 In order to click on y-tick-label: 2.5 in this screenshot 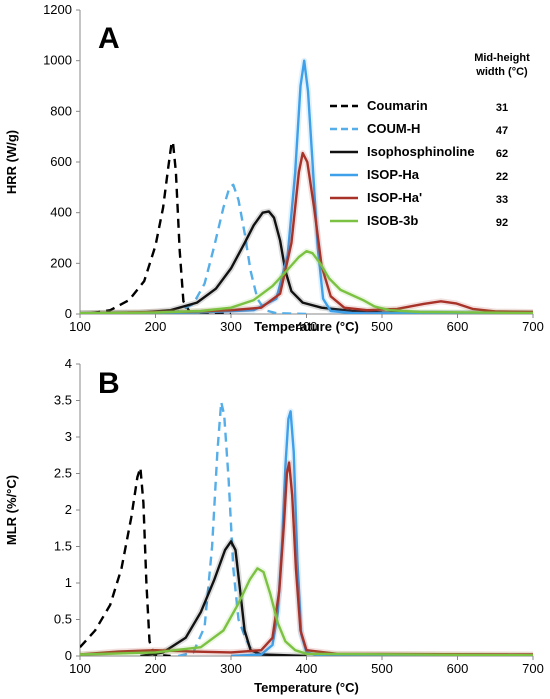, I will do `click(63, 473)`.